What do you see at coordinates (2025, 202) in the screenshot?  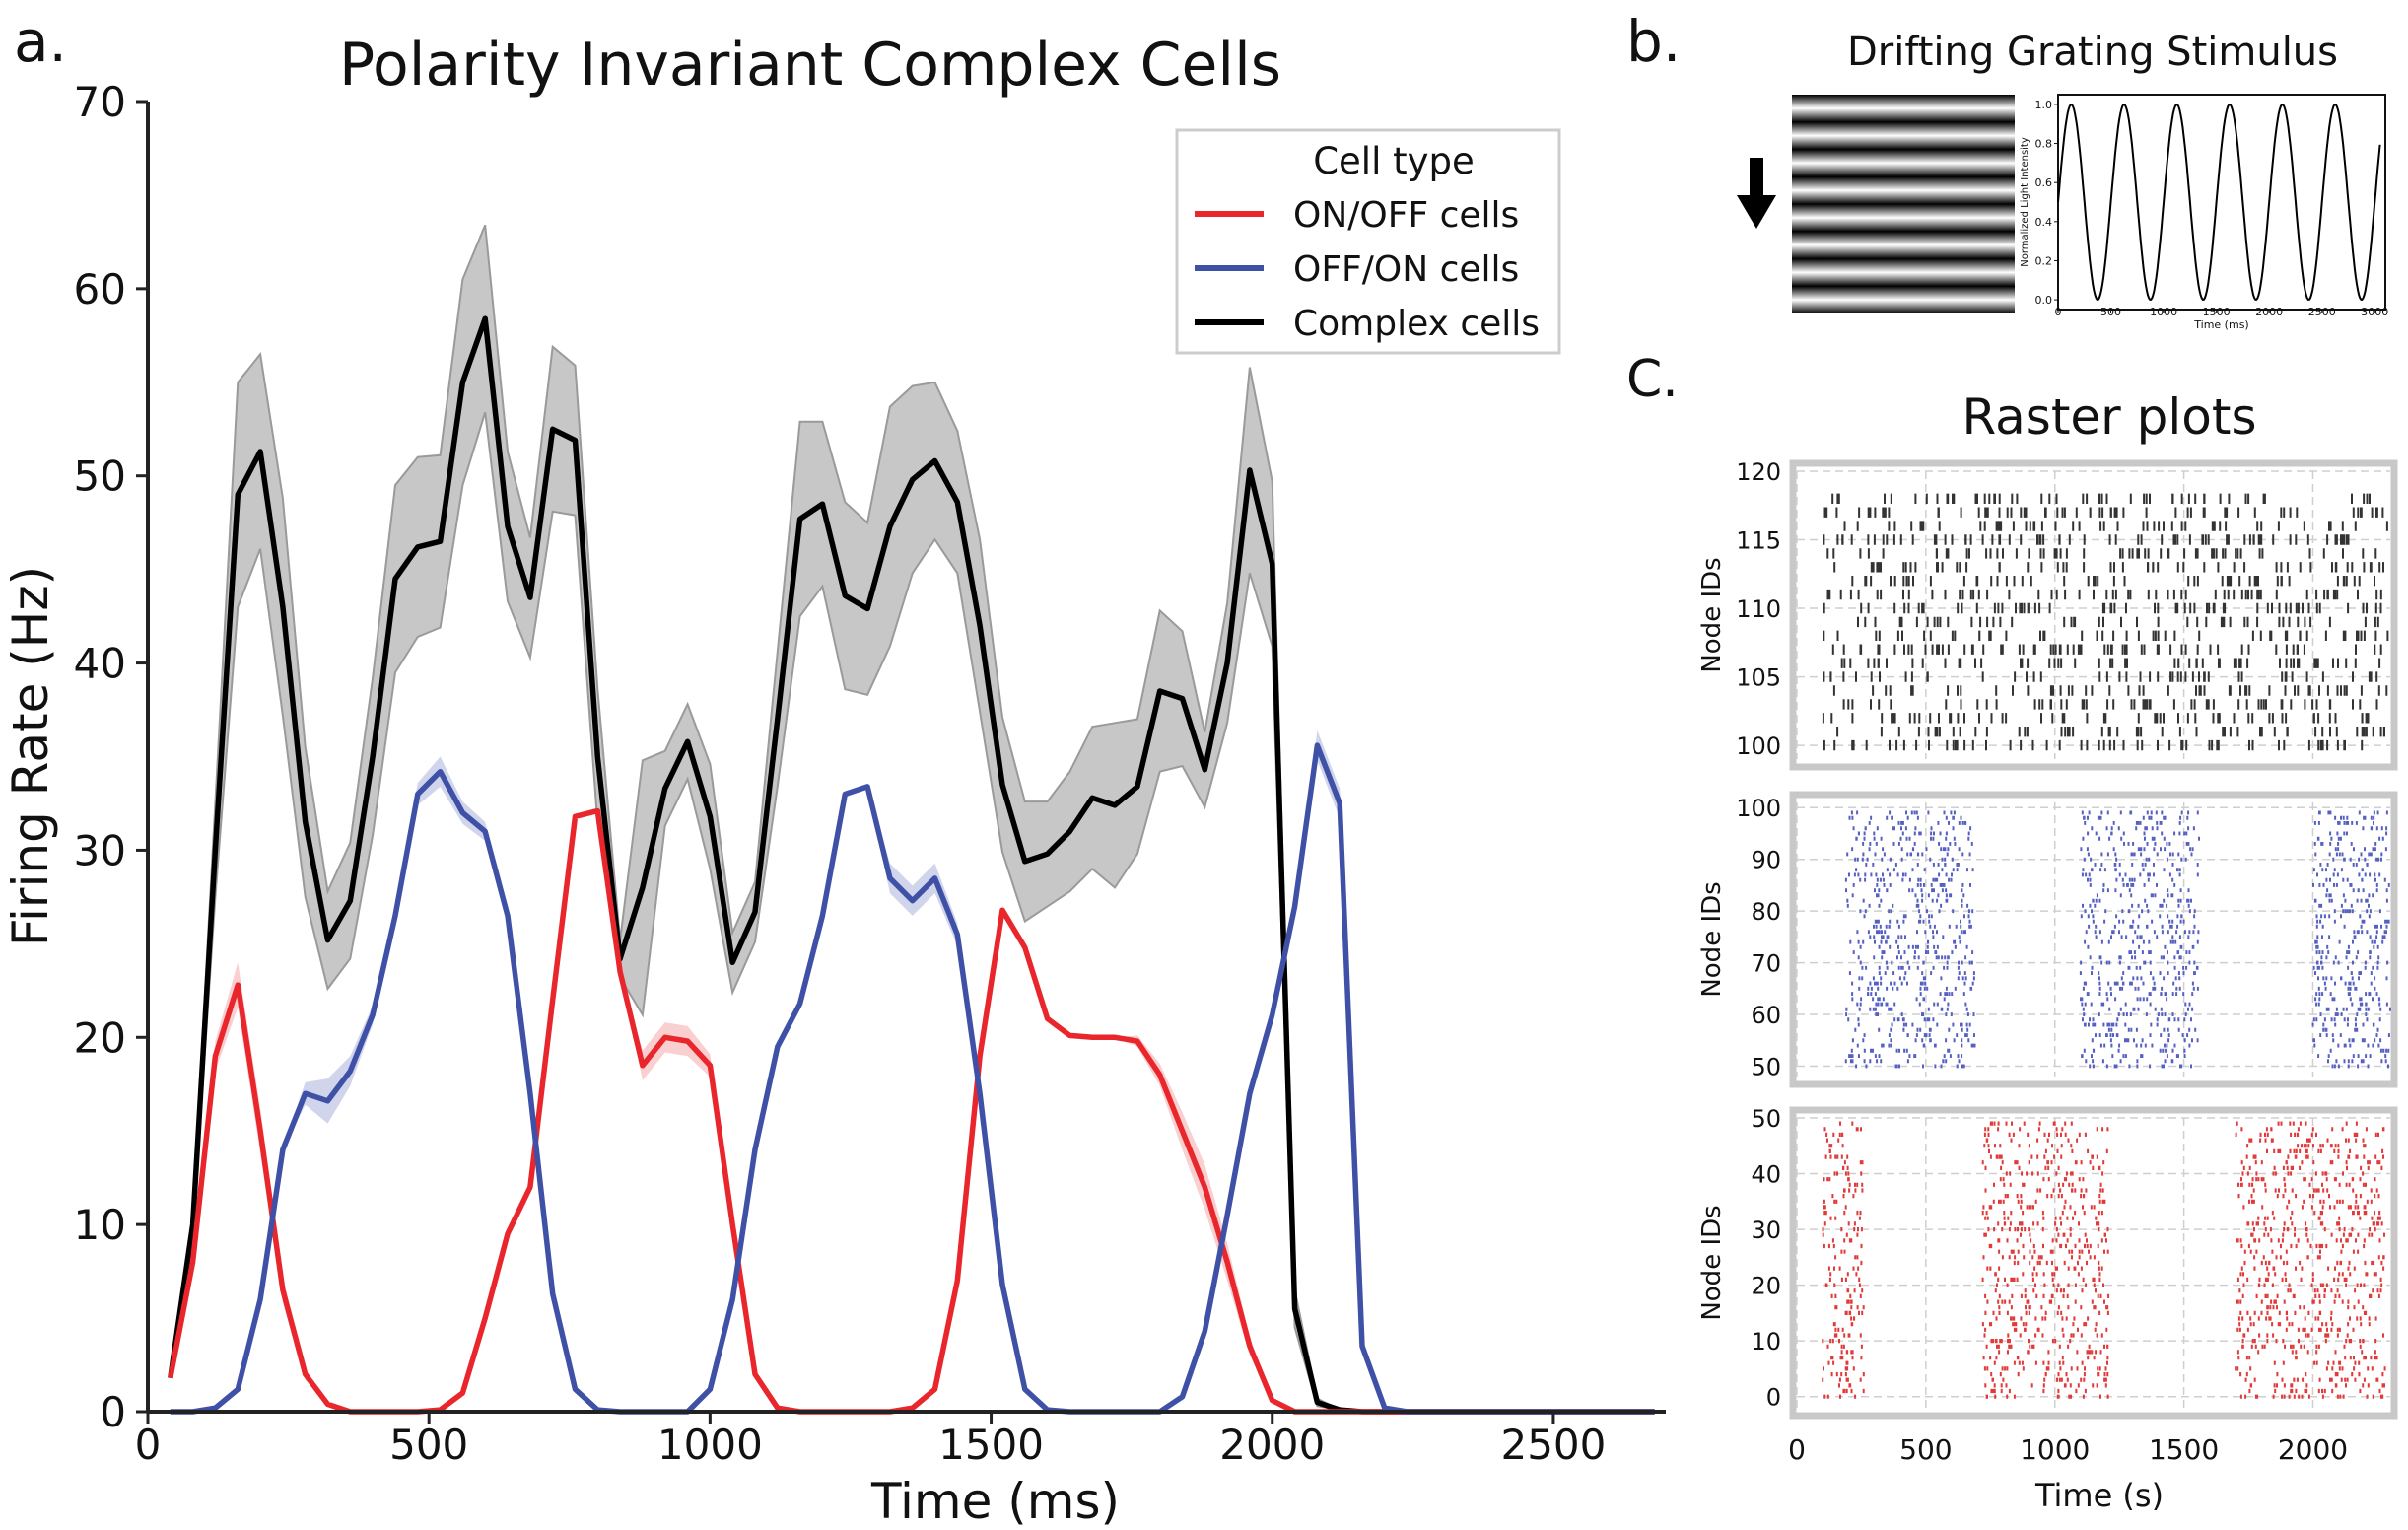 I see `chart-b-y-label: Normalized Light Intensity` at bounding box center [2025, 202].